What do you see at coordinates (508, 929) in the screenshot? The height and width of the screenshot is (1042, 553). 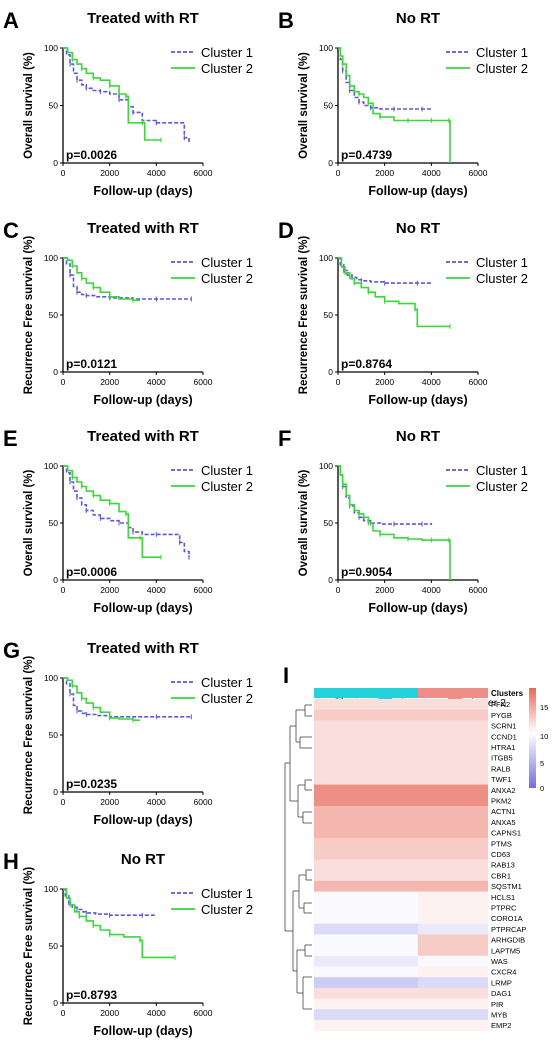 I see `gene-label: PTPRCAP` at bounding box center [508, 929].